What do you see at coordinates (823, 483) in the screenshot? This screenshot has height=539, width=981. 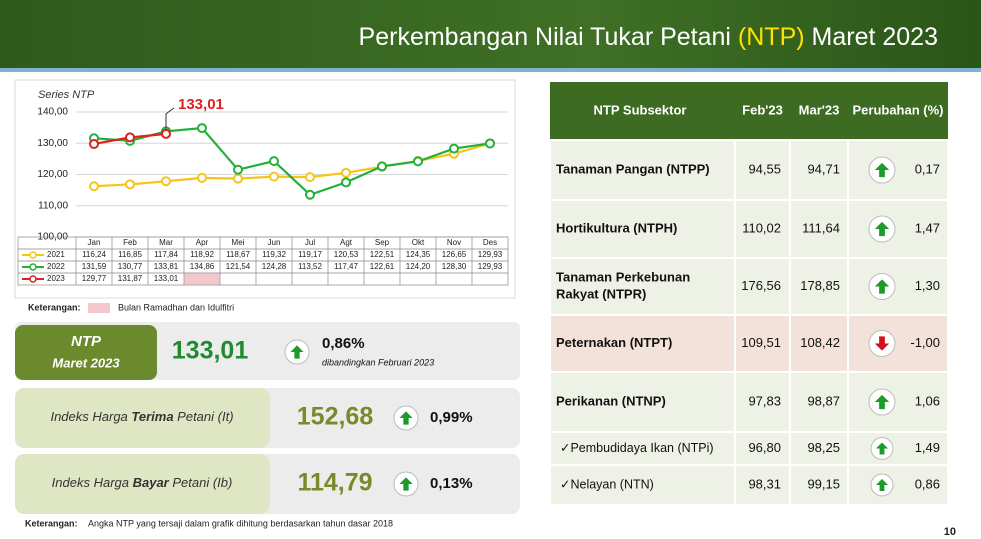 I see `row-mar: 99,15` at bounding box center [823, 483].